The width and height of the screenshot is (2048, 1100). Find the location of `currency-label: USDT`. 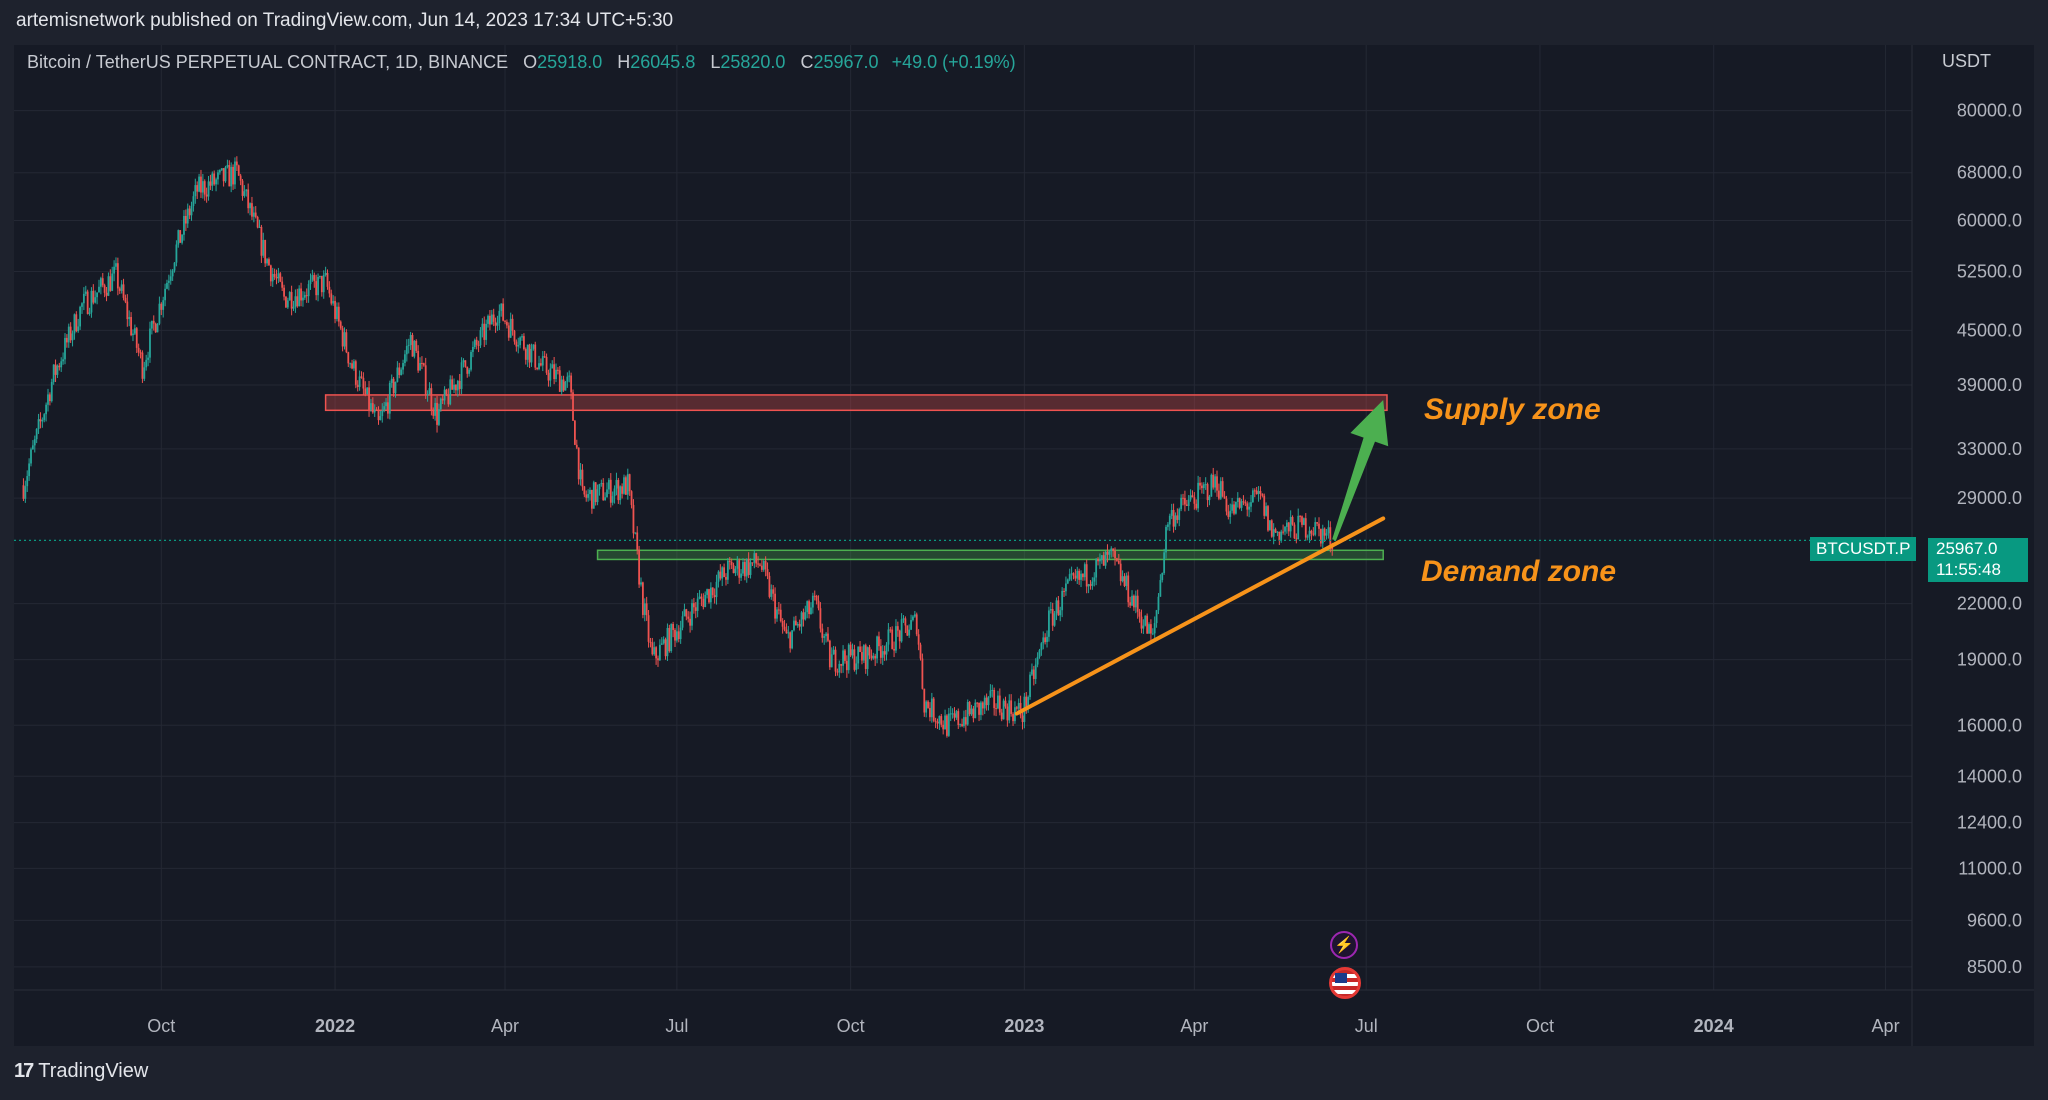

currency-label: USDT is located at coordinates (1966, 61).